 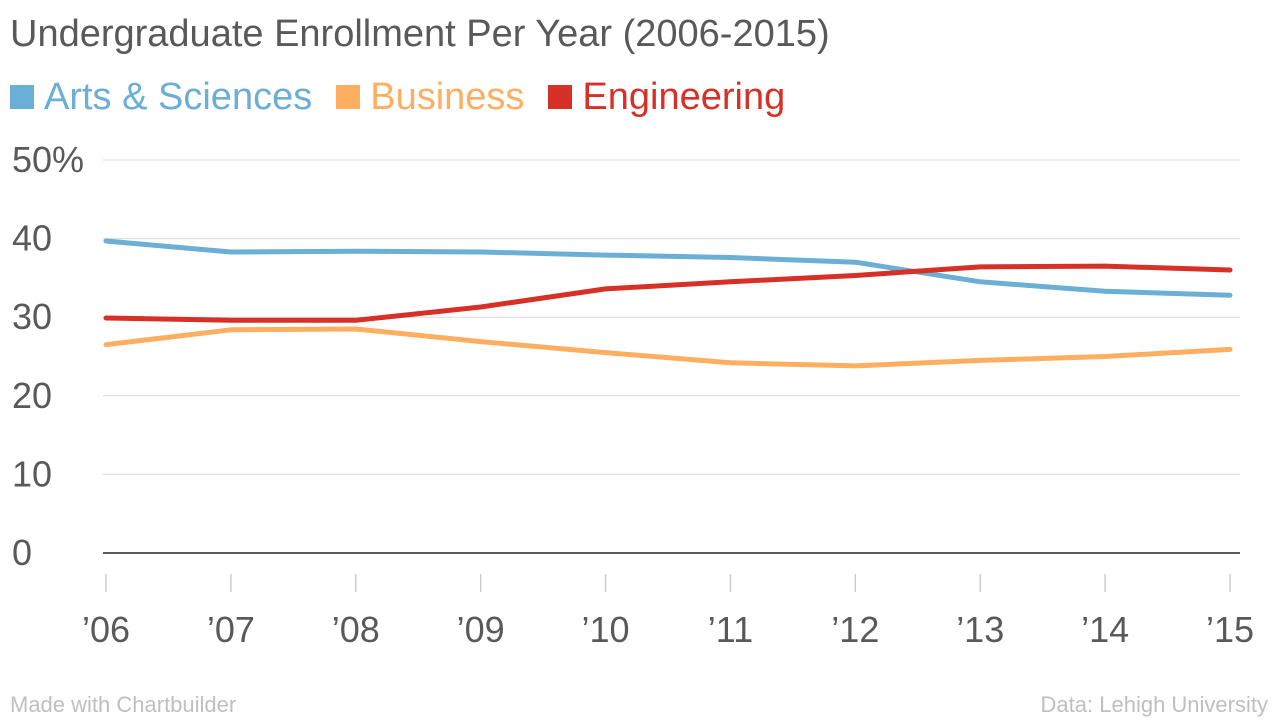 I want to click on y-tick-label: 20, so click(x=32, y=395).